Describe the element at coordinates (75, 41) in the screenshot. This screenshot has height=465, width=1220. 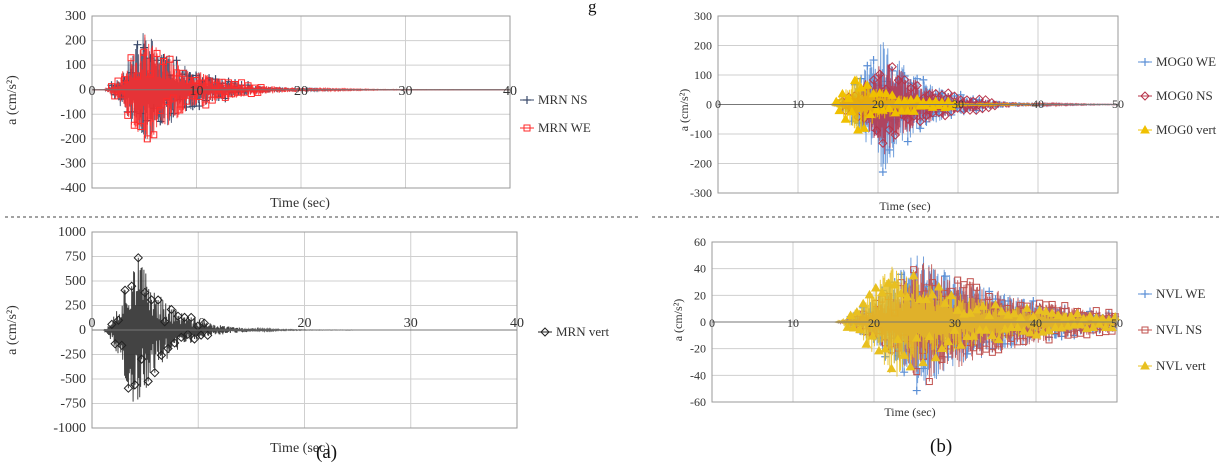
I see `y-tick-label: 200` at that location.